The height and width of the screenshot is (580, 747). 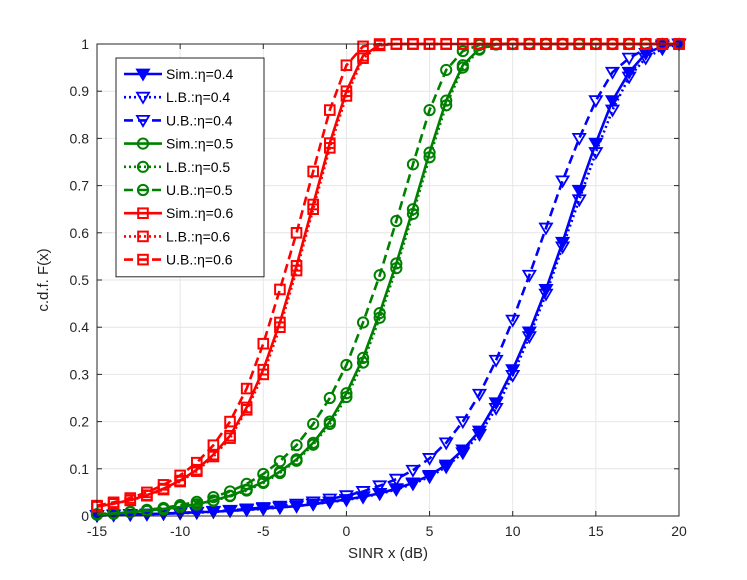 What do you see at coordinates (85, 516) in the screenshot?
I see `y-tick-label-0: 0` at bounding box center [85, 516].